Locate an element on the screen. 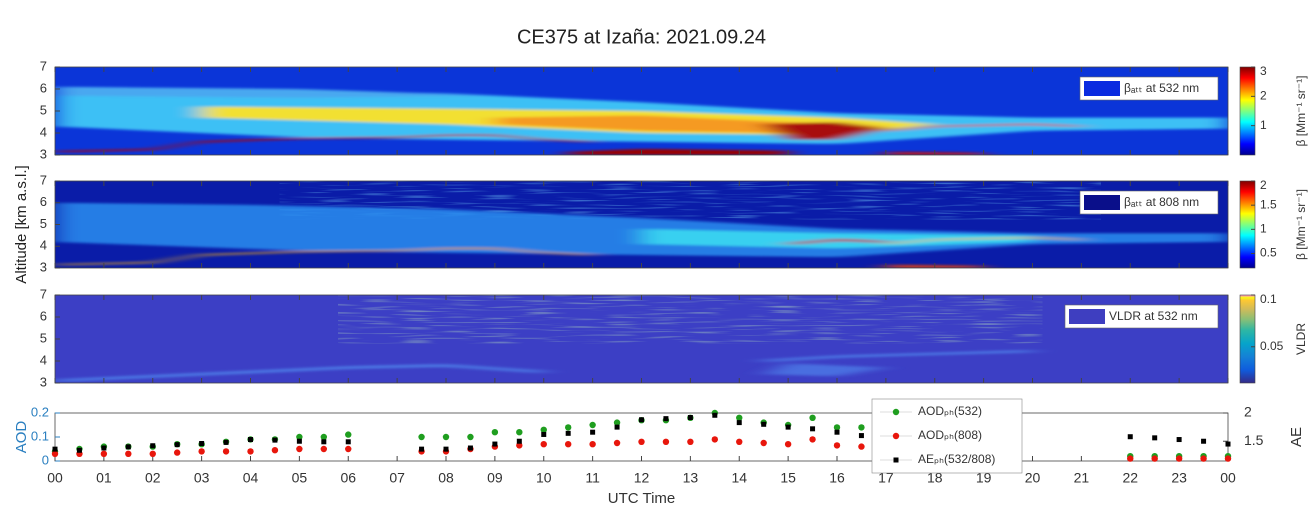 This screenshot has height=508, width=1314. legend-label: βₐₜₜ at 808 nm is located at coordinates (1161, 202).